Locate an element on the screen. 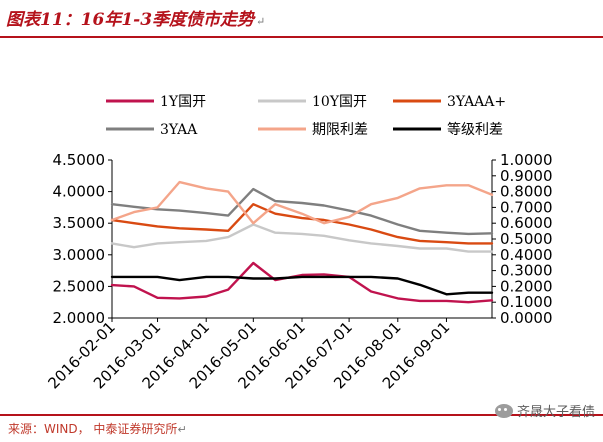 This screenshot has height=442, width=603. watermark-text: 齐晟大子看债 is located at coordinates (555, 412).